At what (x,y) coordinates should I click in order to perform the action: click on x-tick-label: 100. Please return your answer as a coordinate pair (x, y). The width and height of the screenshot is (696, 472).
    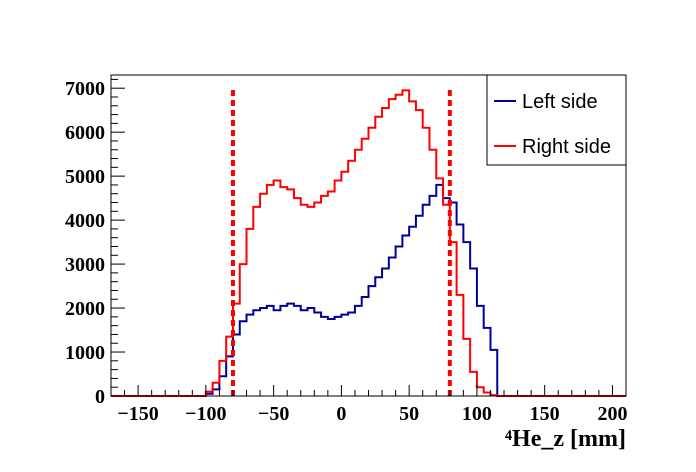
    Looking at the image, I should click on (477, 414).